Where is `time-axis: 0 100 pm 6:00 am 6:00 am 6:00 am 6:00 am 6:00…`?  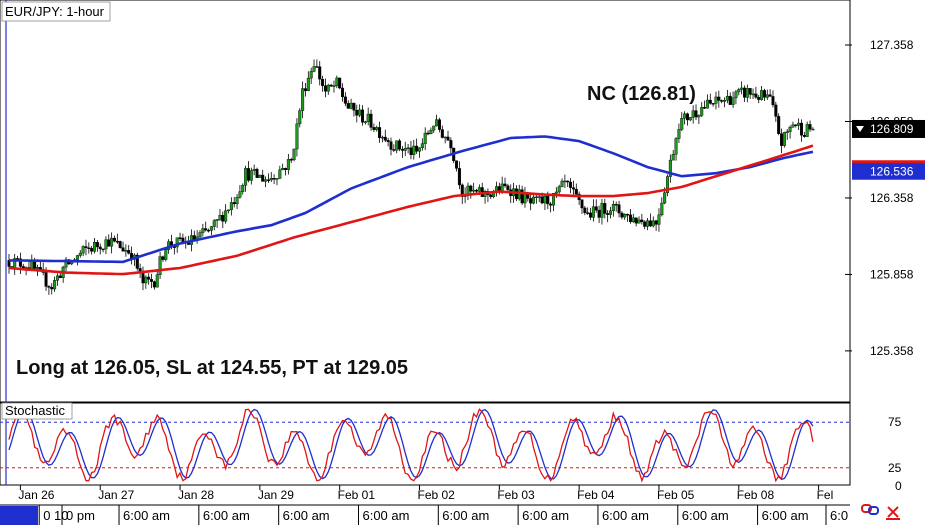 time-axis: 0 100 pm 6:00 am 6:00 am 6:00 am 6:00 am 6:00… is located at coordinates (425, 514).